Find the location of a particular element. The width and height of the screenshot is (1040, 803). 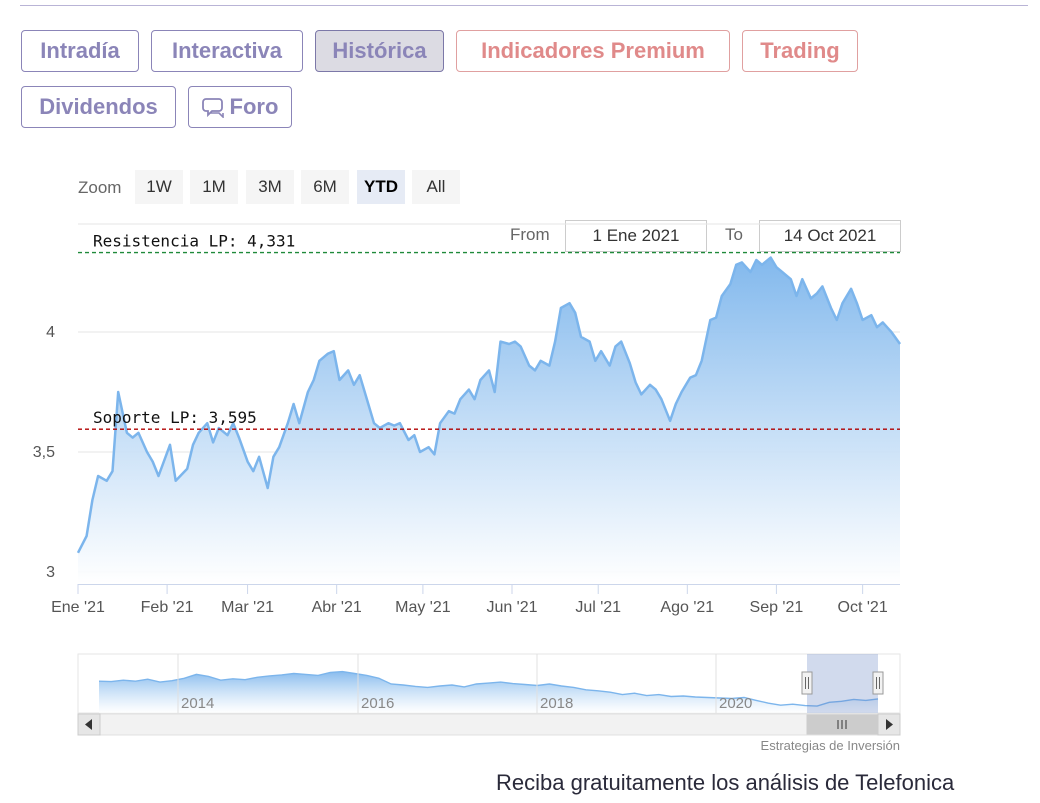

zoom-3m-button: 3M is located at coordinates (270, 187).